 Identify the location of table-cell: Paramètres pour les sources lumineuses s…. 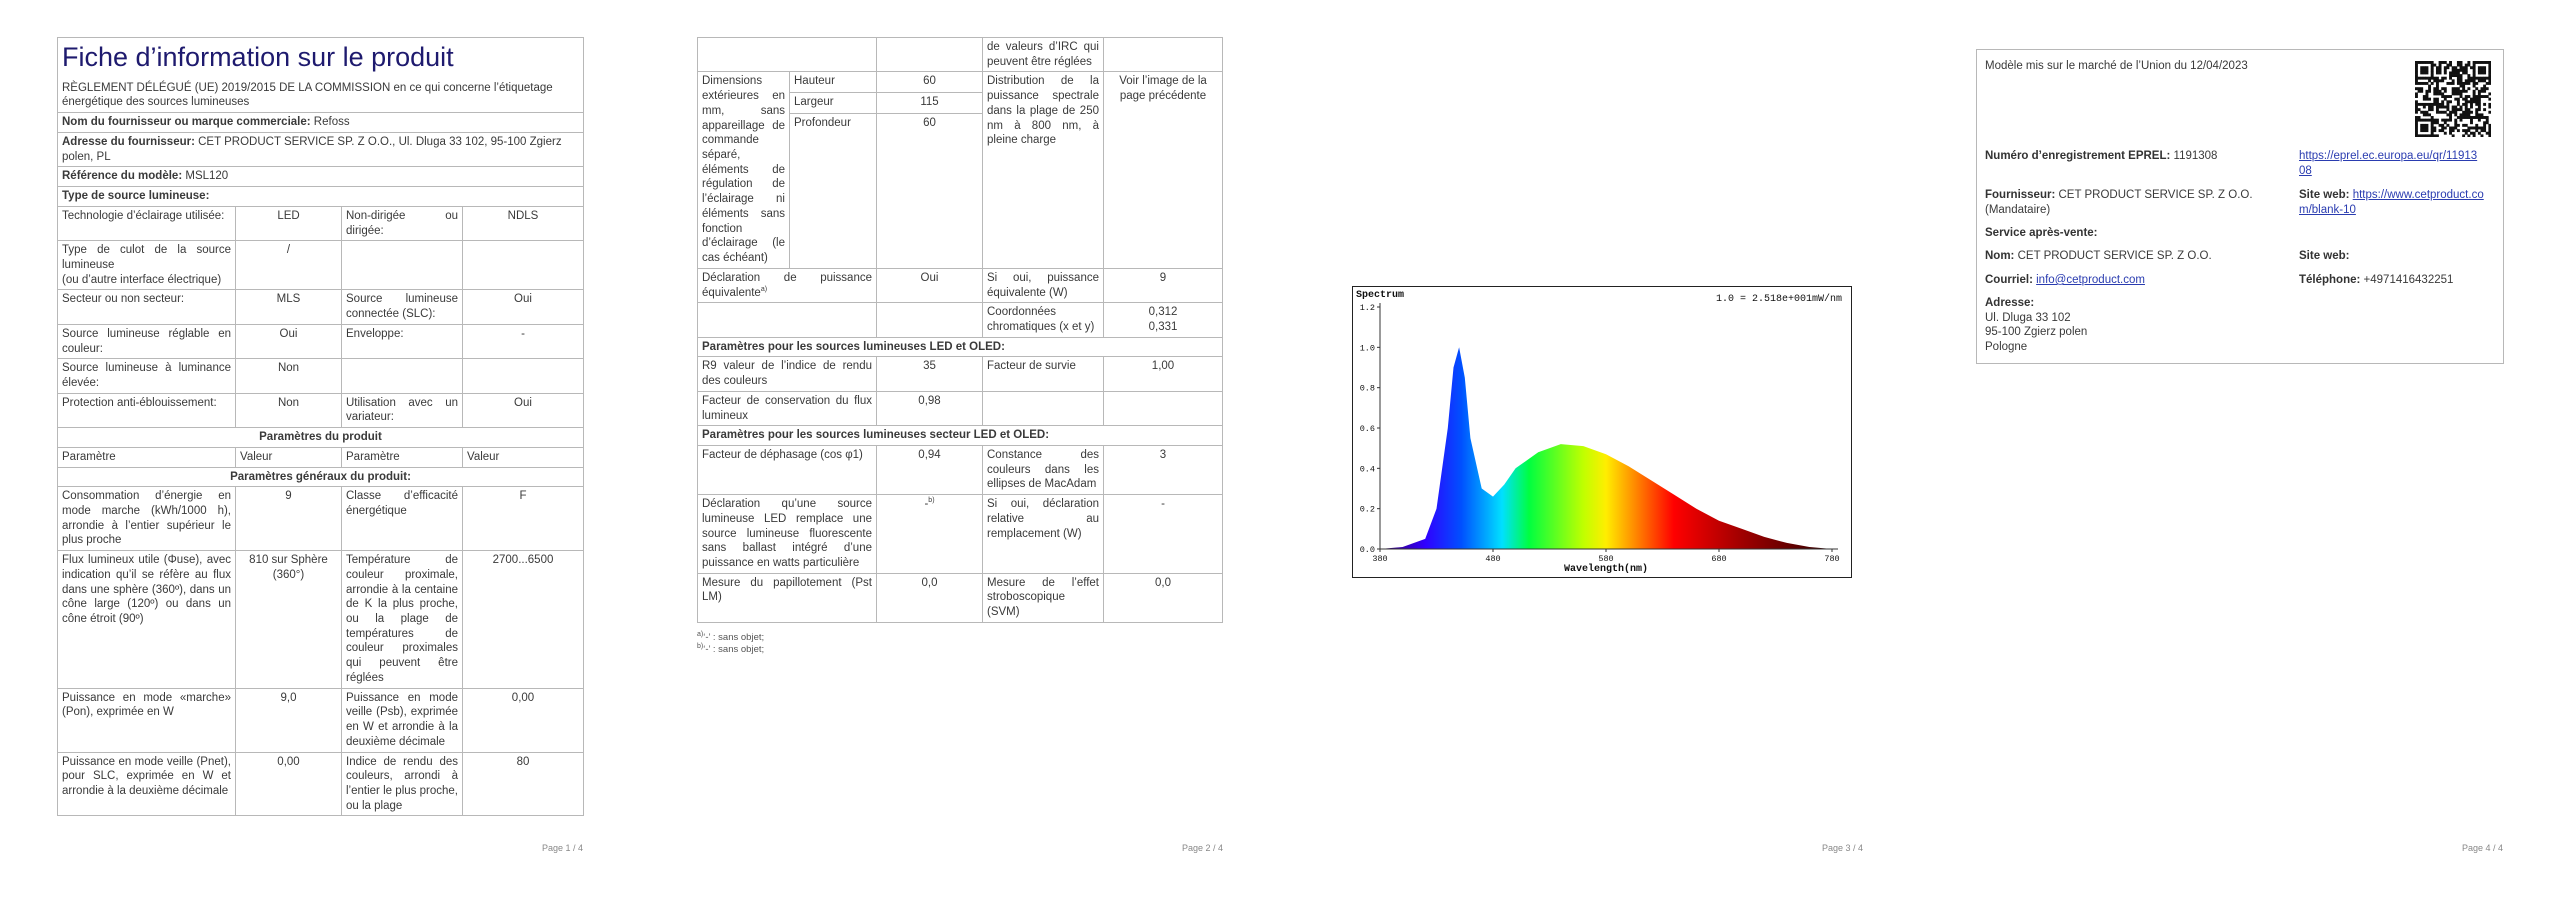
(960, 435).